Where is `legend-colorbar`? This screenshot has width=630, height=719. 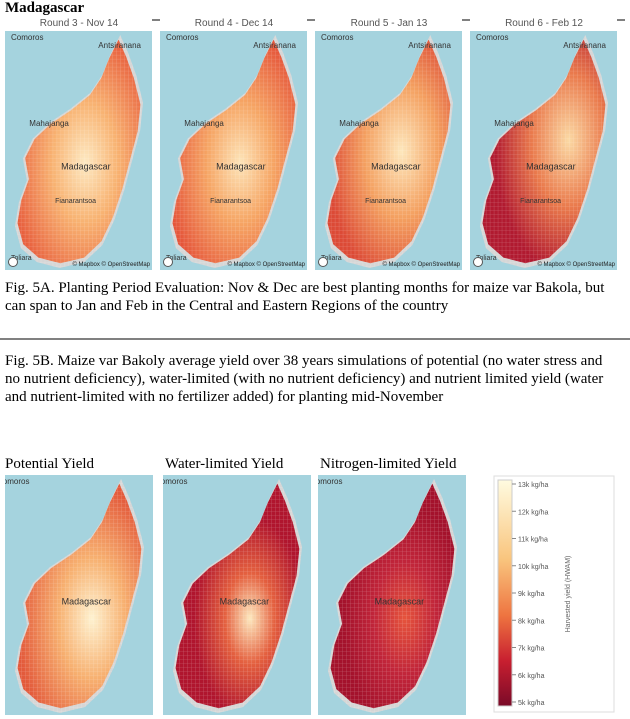 legend-colorbar is located at coordinates (505, 593).